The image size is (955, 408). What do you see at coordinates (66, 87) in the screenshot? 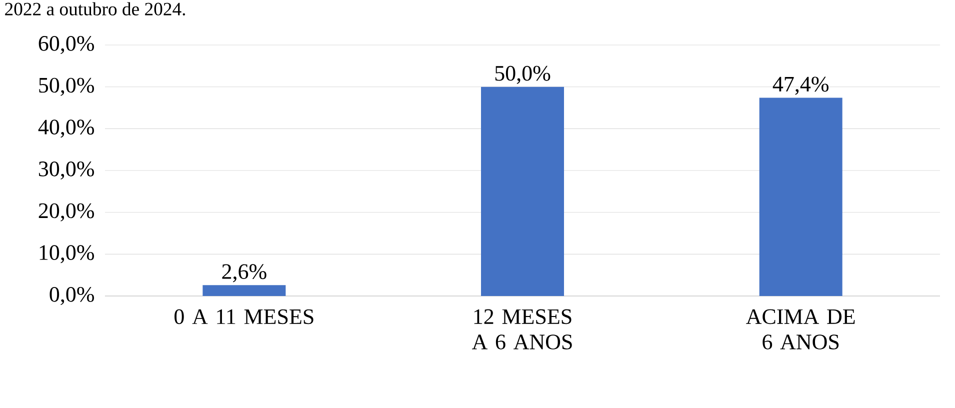
I see `y-tick-label: 50,0%` at bounding box center [66, 87].